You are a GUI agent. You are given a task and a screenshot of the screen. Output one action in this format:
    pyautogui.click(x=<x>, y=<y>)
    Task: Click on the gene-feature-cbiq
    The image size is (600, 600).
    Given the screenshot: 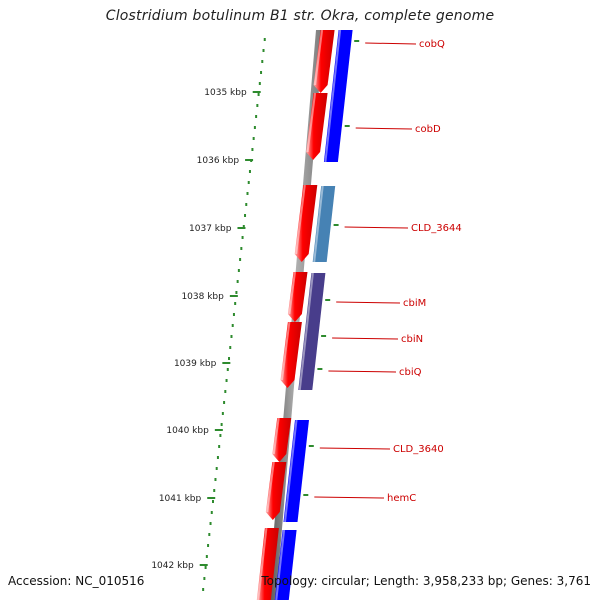 What is the action you would take?
    pyautogui.click(x=307, y=371)
    